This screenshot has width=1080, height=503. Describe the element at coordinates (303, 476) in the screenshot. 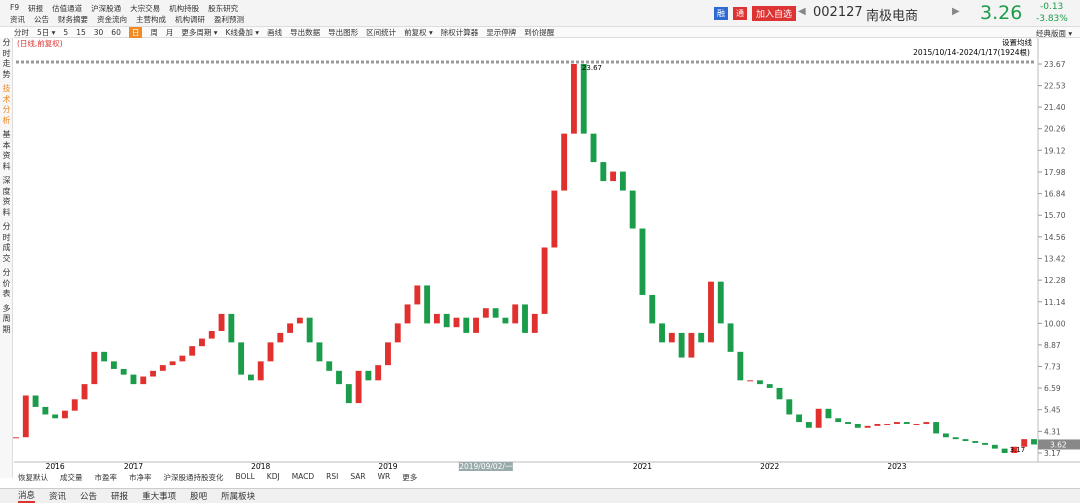

I see `indicator: MACD` at that location.